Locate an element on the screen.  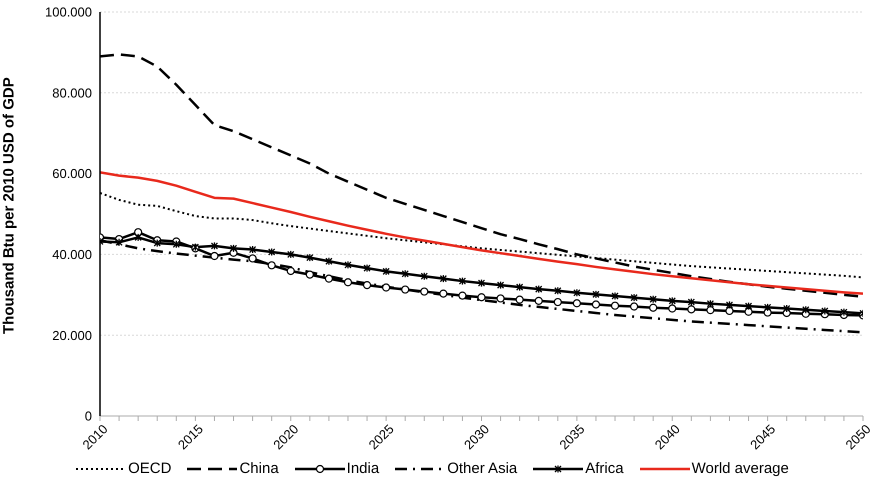
legend-label: OECD is located at coordinates (150, 468).